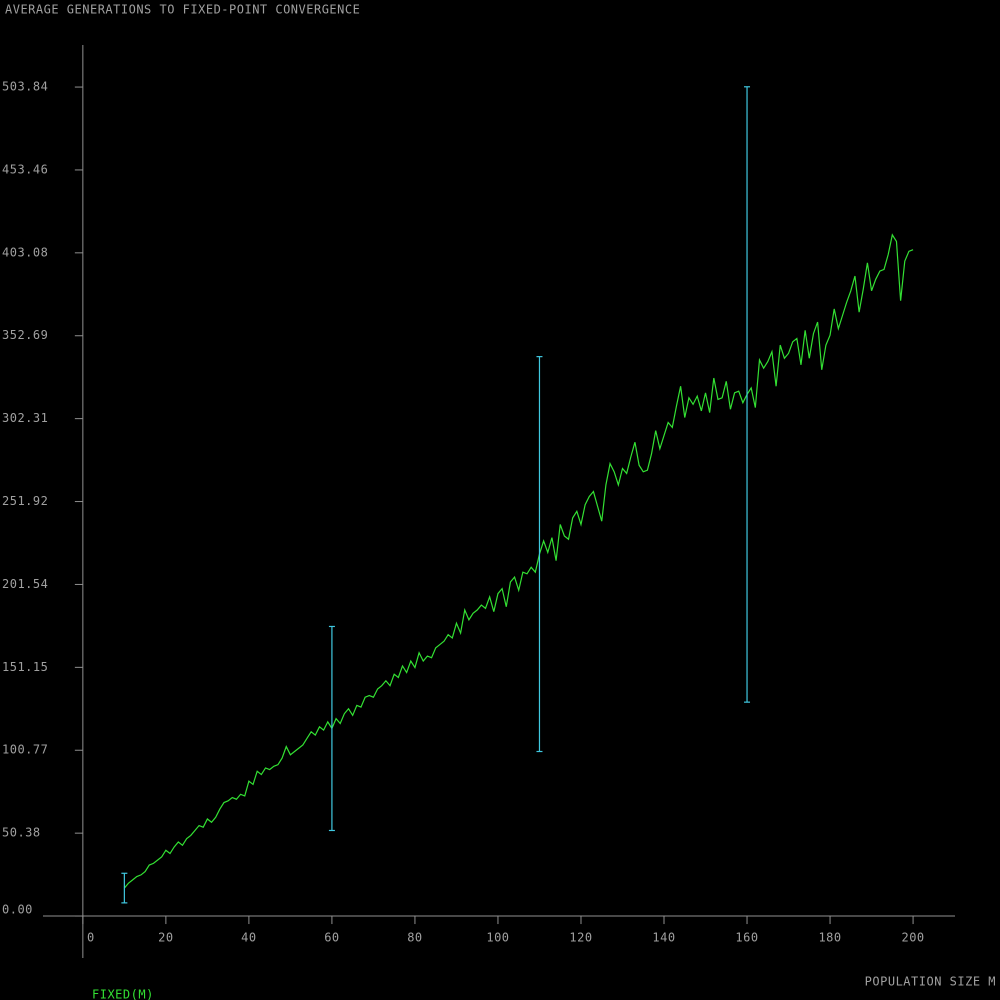 This screenshot has height=1000, width=1000. Describe the element at coordinates (165, 938) in the screenshot. I see `x-tick-label: 20` at that location.